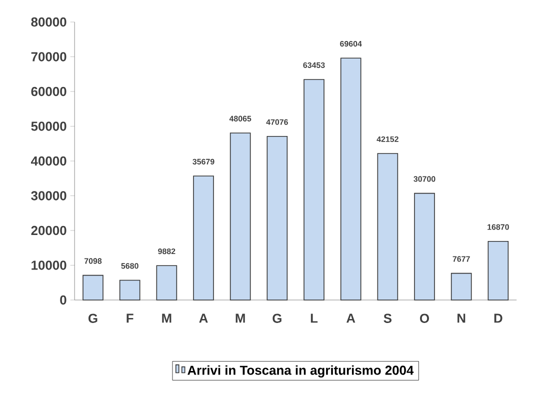 This screenshot has height=416, width=545. What do you see at coordinates (48, 161) in the screenshot?
I see `y-tick-label: 40000` at bounding box center [48, 161].